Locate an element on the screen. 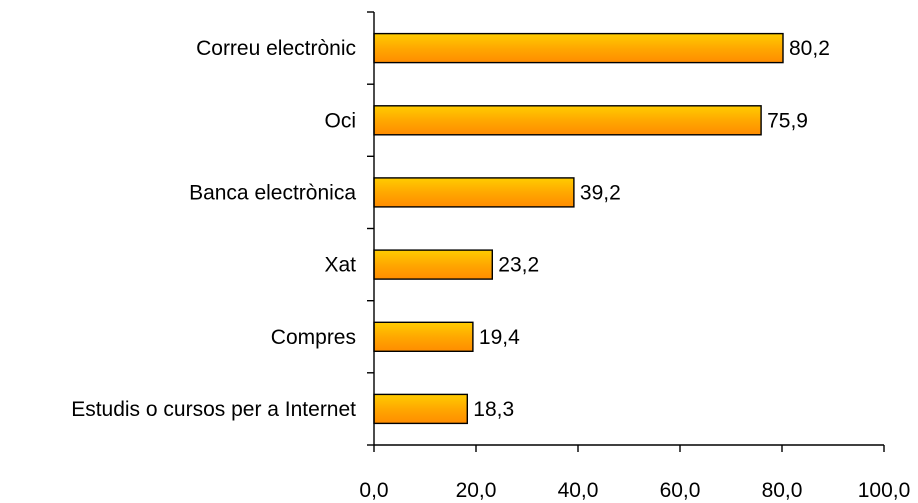  x-tick-label: 80,0 is located at coordinates (782, 490).